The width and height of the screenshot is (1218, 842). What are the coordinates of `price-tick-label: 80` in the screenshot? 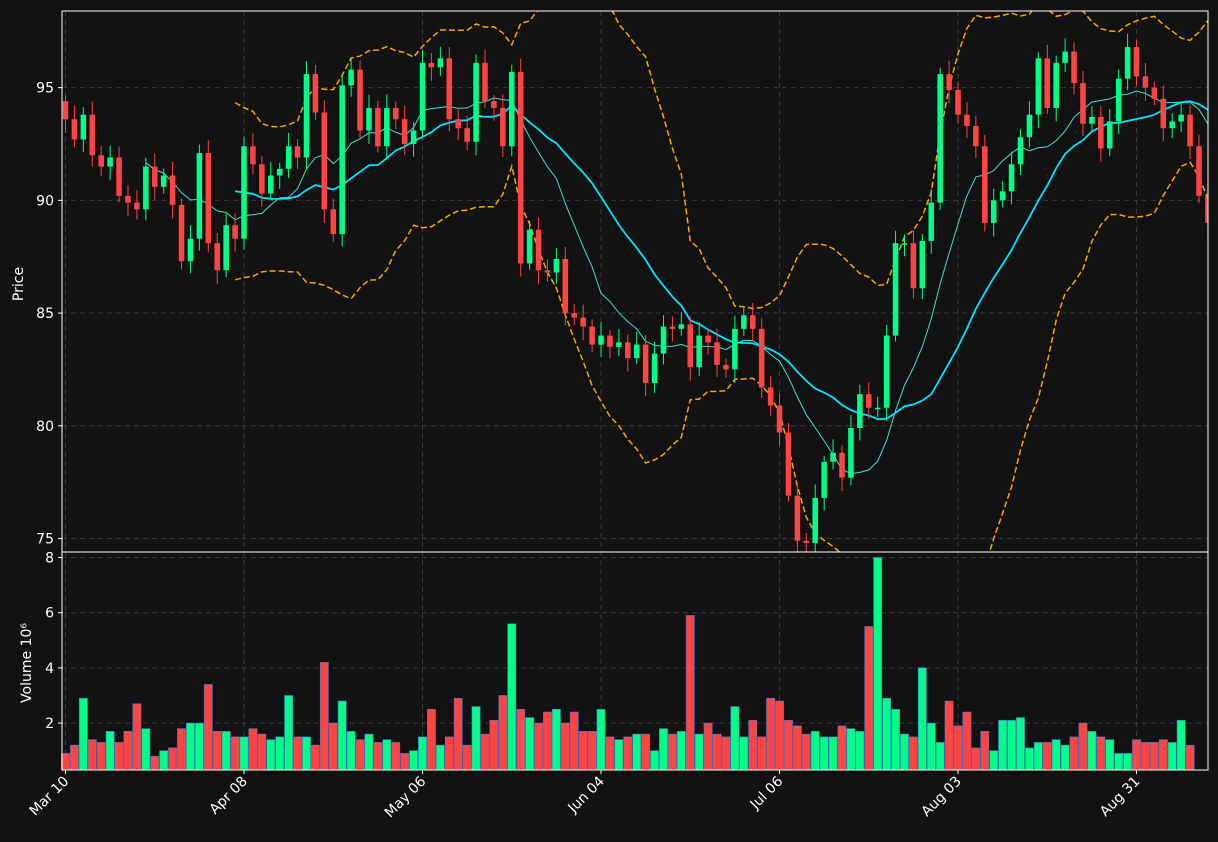 It's located at (45, 427).